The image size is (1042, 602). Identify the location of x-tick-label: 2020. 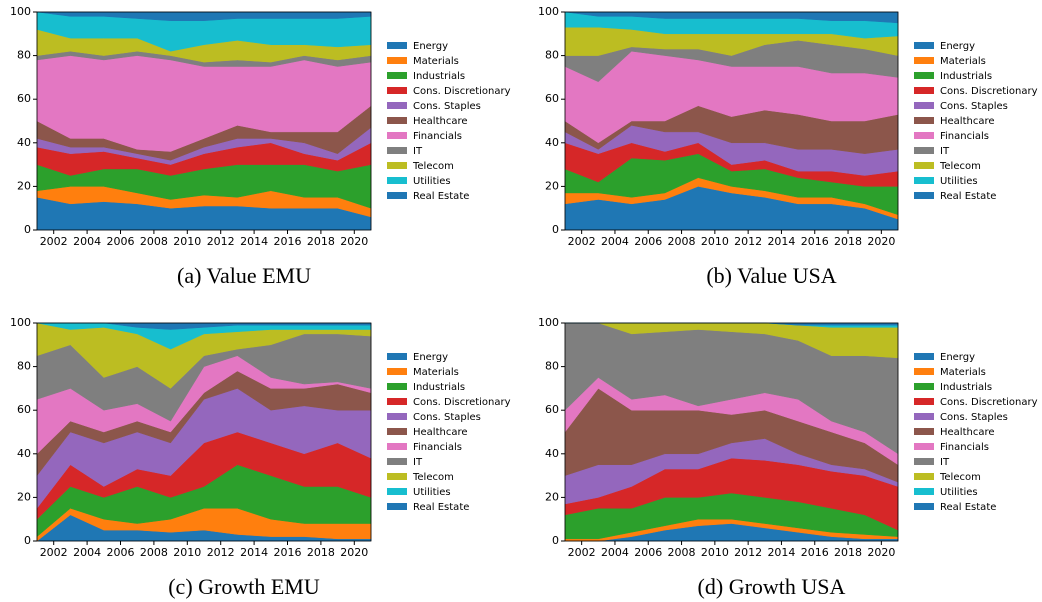
(354, 552).